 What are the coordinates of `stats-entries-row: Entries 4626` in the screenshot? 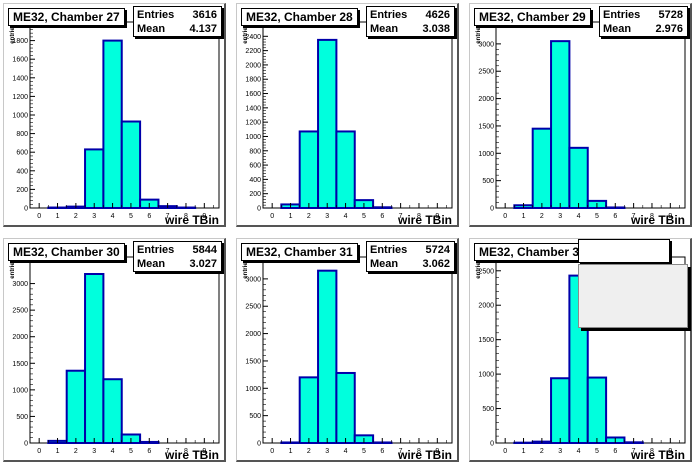 It's located at (410, 15).